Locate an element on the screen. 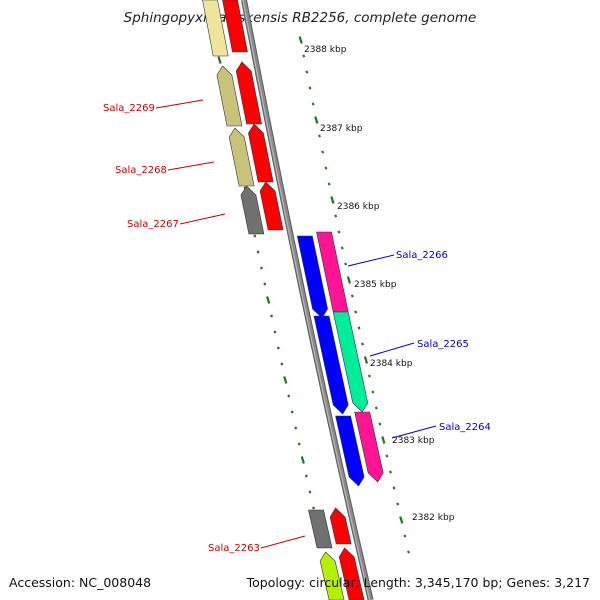 The width and height of the screenshot is (600, 600). kbp-label: 2382 kbp is located at coordinates (433, 518).